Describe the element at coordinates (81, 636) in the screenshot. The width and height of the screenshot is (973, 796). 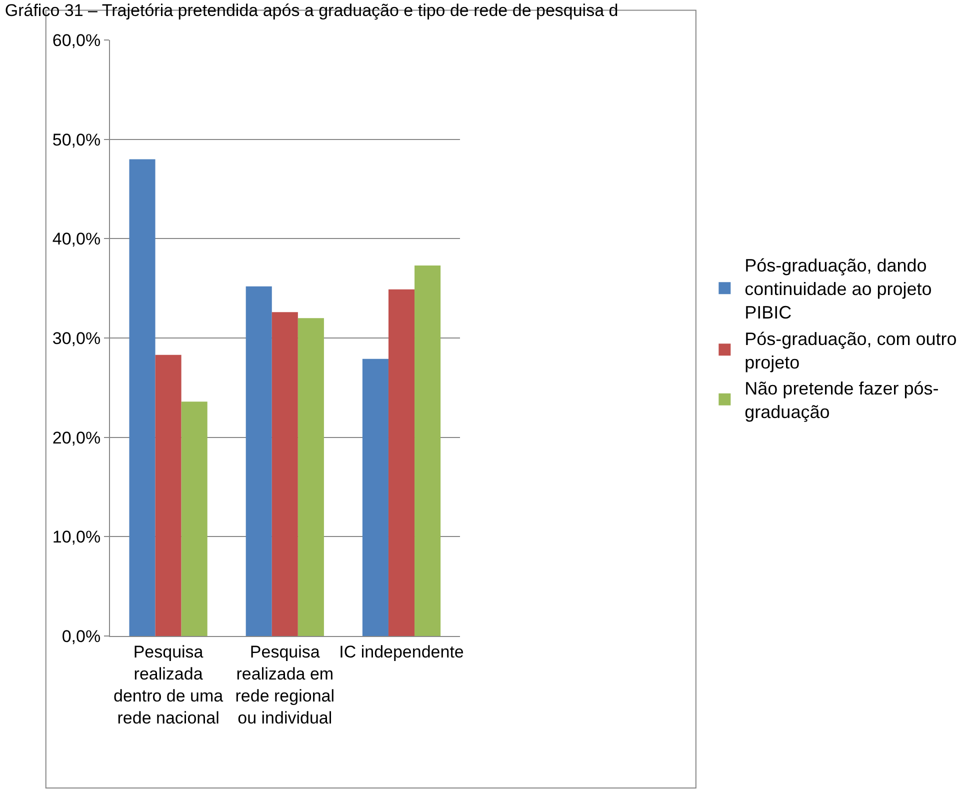
I see `y-tick-label: 0,0%` at that location.